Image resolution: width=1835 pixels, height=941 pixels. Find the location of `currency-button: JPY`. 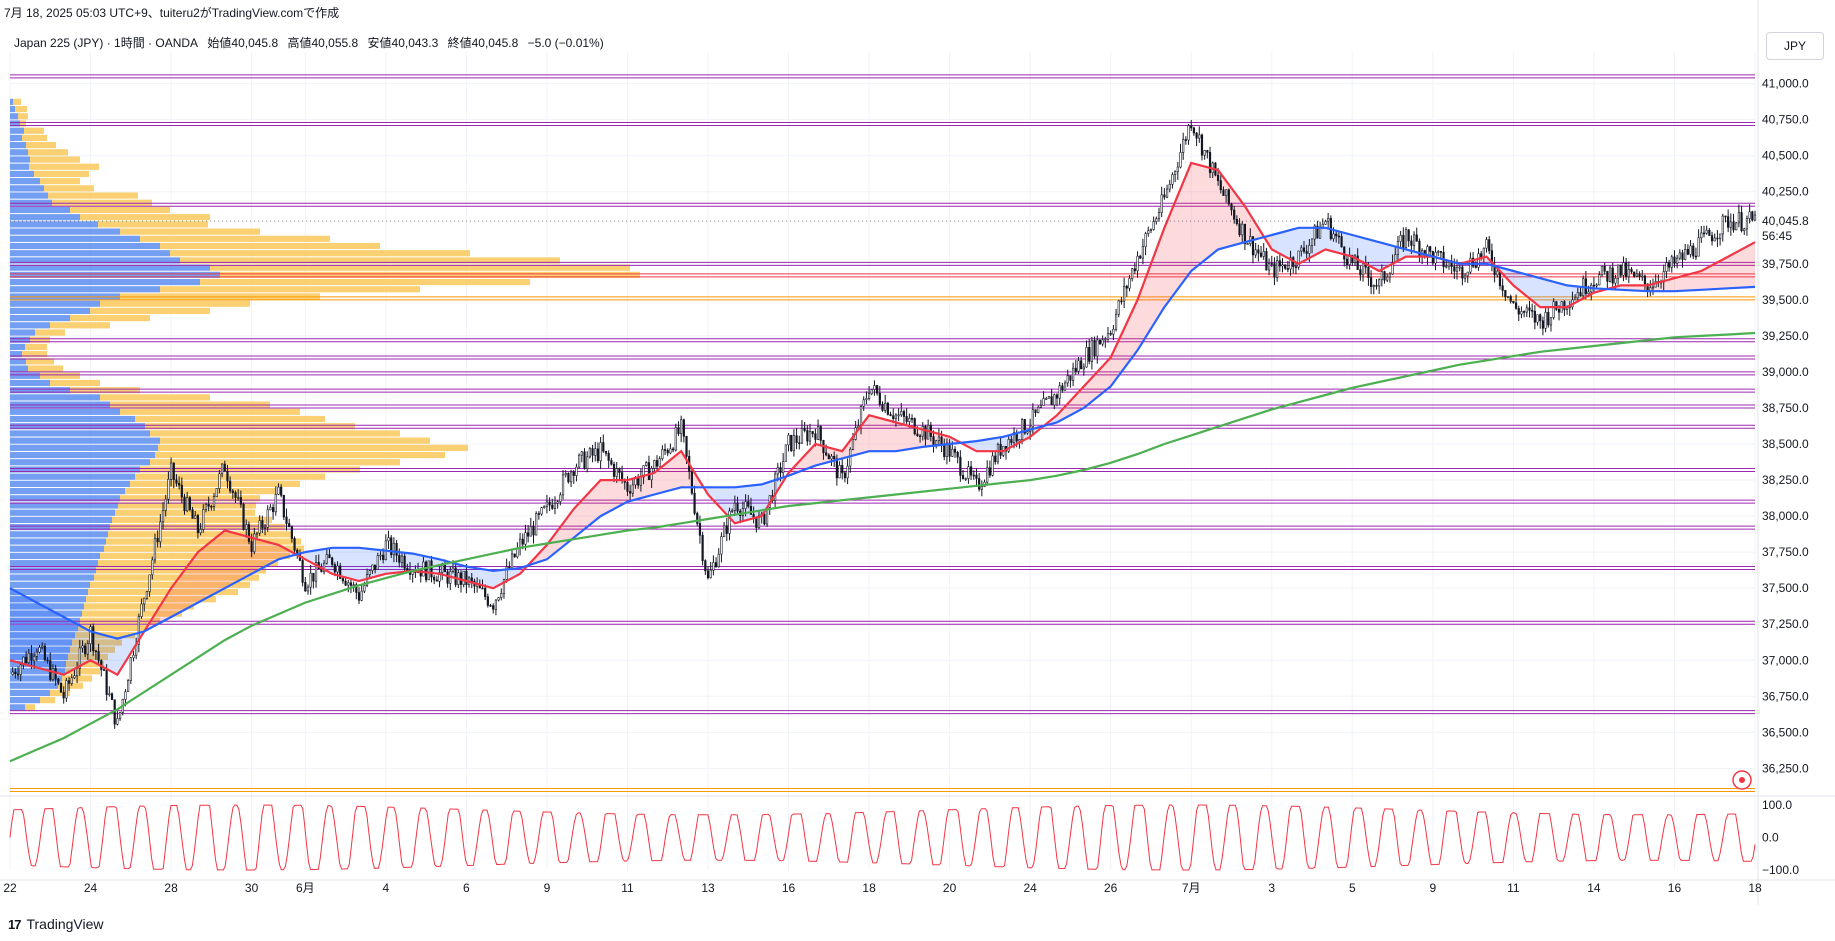

currency-button: JPY is located at coordinates (1795, 46).